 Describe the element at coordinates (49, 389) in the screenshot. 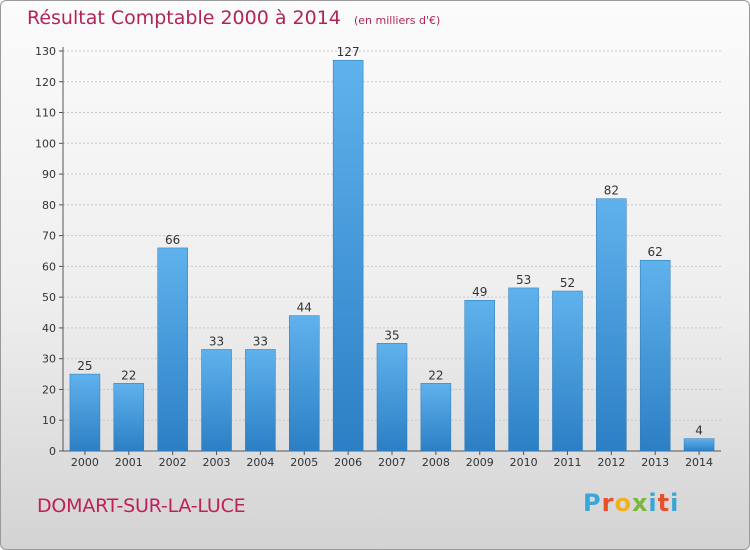

I see `y-tick-label: 20` at that location.